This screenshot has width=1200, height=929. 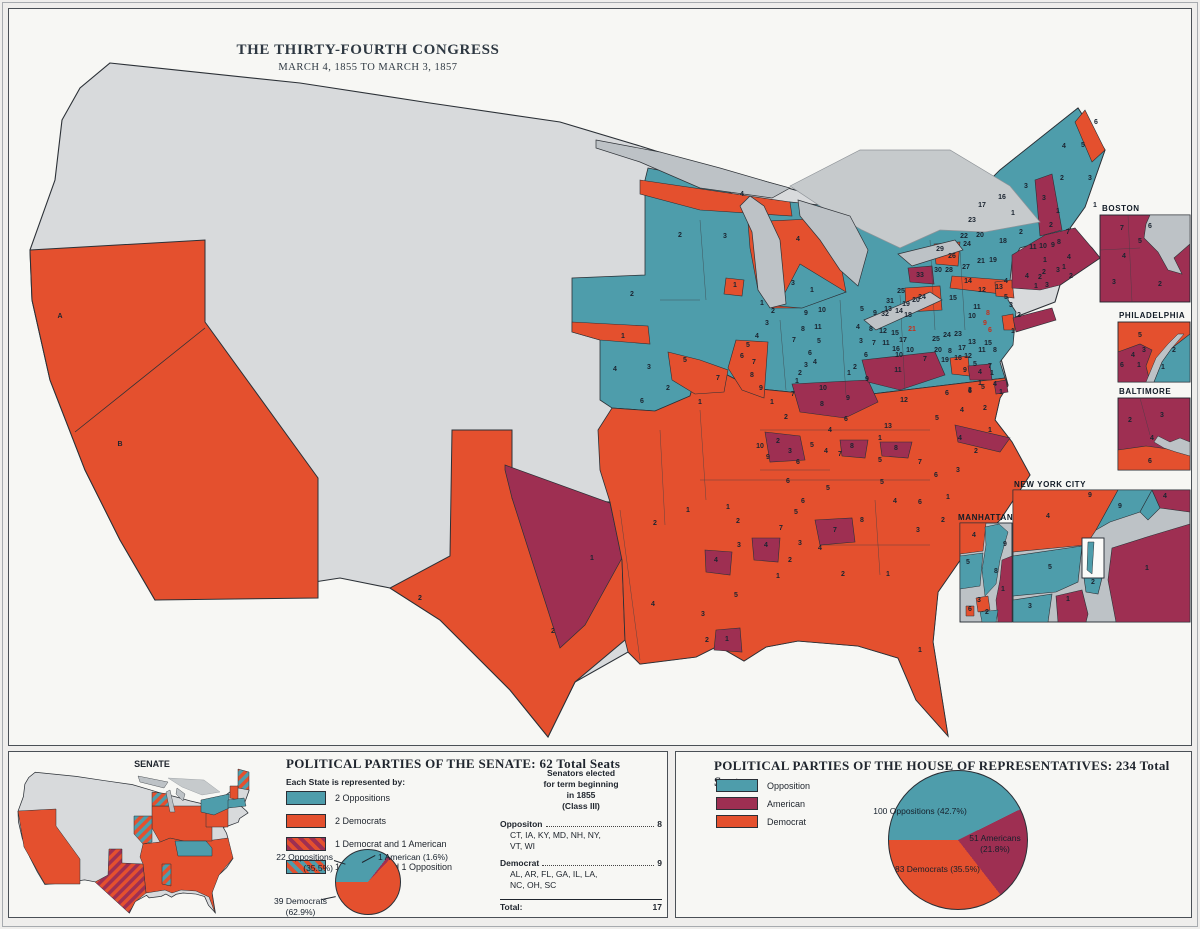 What do you see at coordinates (812, 286) in the screenshot?
I see `opposition-district-patches` at bounding box center [812, 286].